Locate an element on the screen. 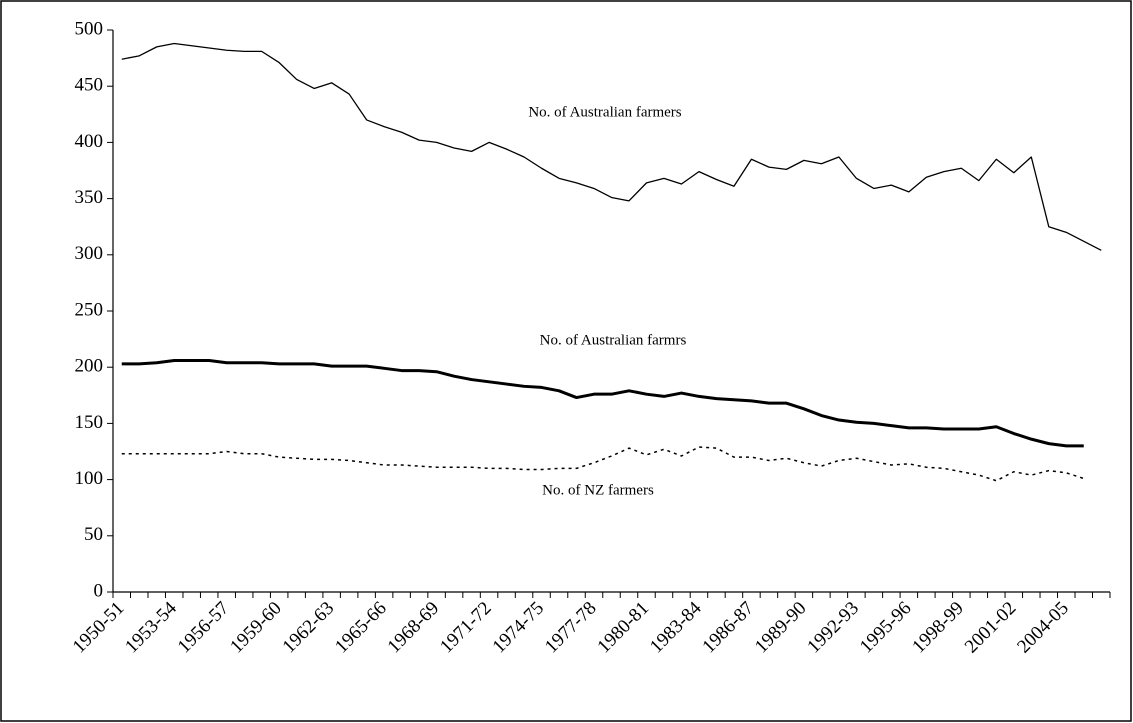  y-tick-label: 250 is located at coordinates (89, 309).